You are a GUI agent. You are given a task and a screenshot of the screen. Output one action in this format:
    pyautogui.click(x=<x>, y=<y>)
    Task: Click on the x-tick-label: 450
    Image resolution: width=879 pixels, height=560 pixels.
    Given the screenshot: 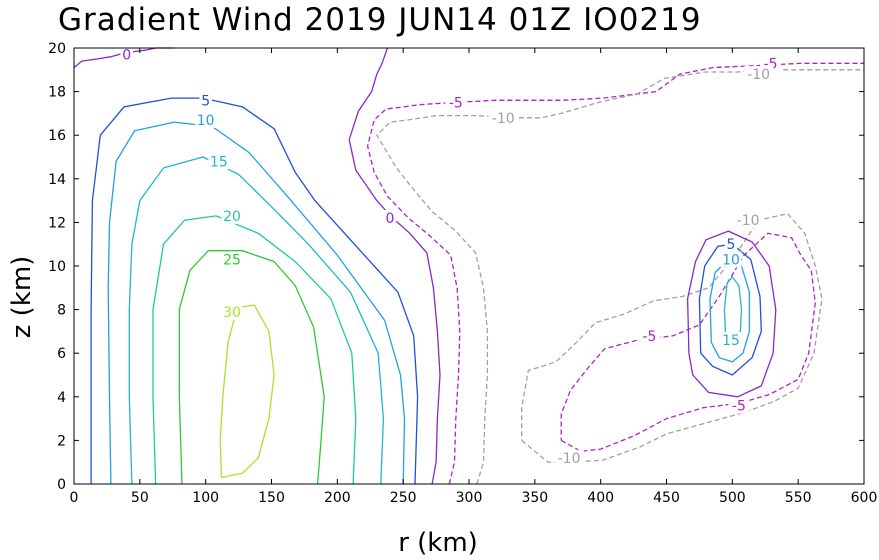 What is the action you would take?
    pyautogui.click(x=666, y=498)
    